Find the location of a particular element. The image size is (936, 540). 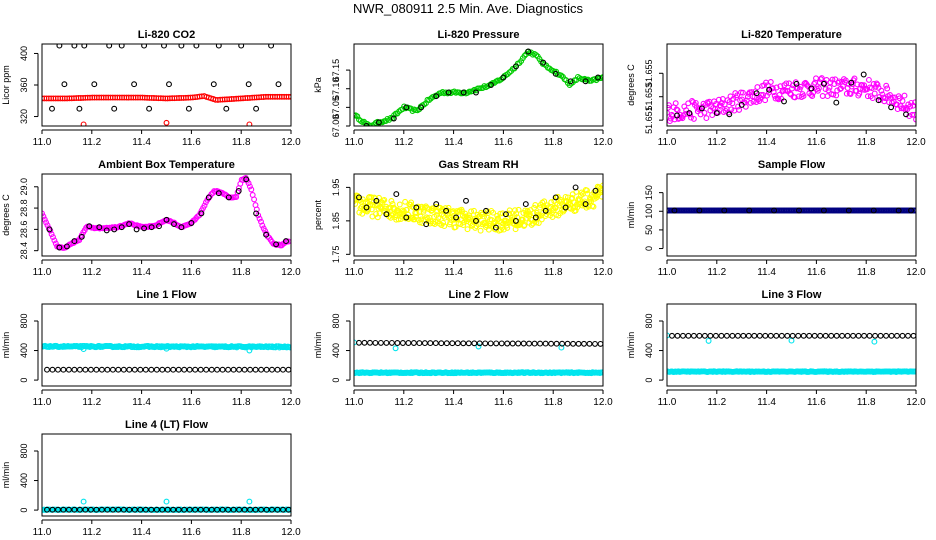

y-axis-label: Licor ppm is located at coordinates (6, 85).